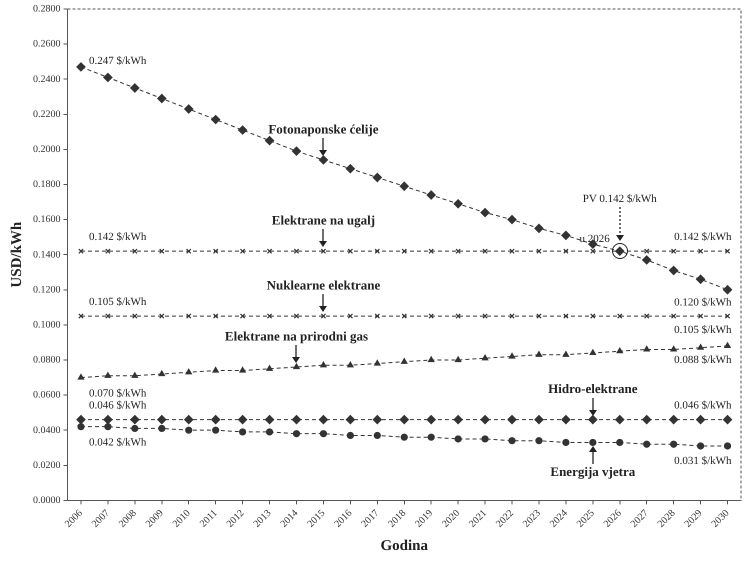 This screenshot has height=563, width=755. I want to click on y-tick-label: 0.0200, so click(46, 465).